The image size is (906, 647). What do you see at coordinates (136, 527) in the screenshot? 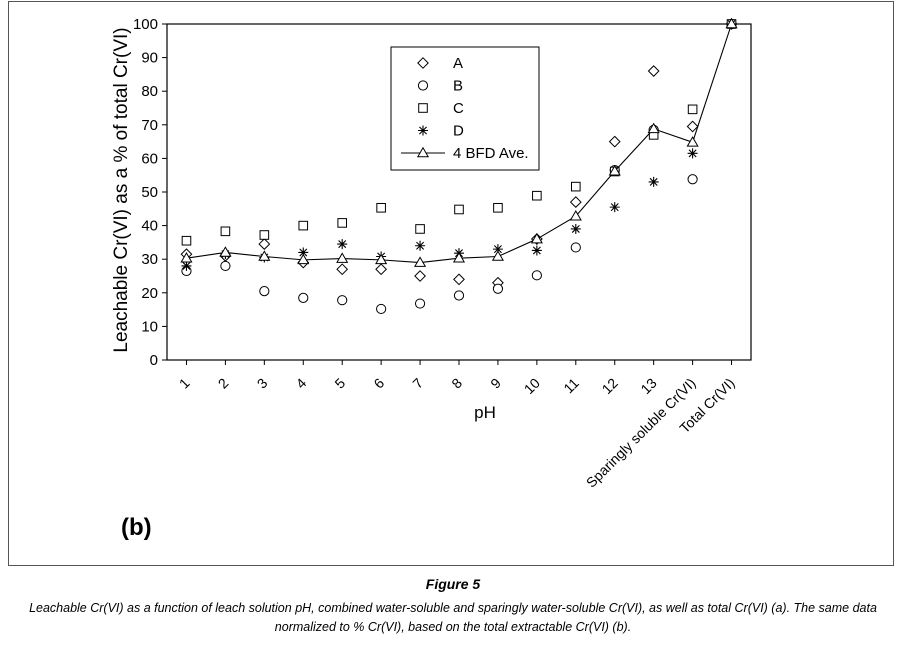
I see `panel-label: (b)` at bounding box center [136, 527].